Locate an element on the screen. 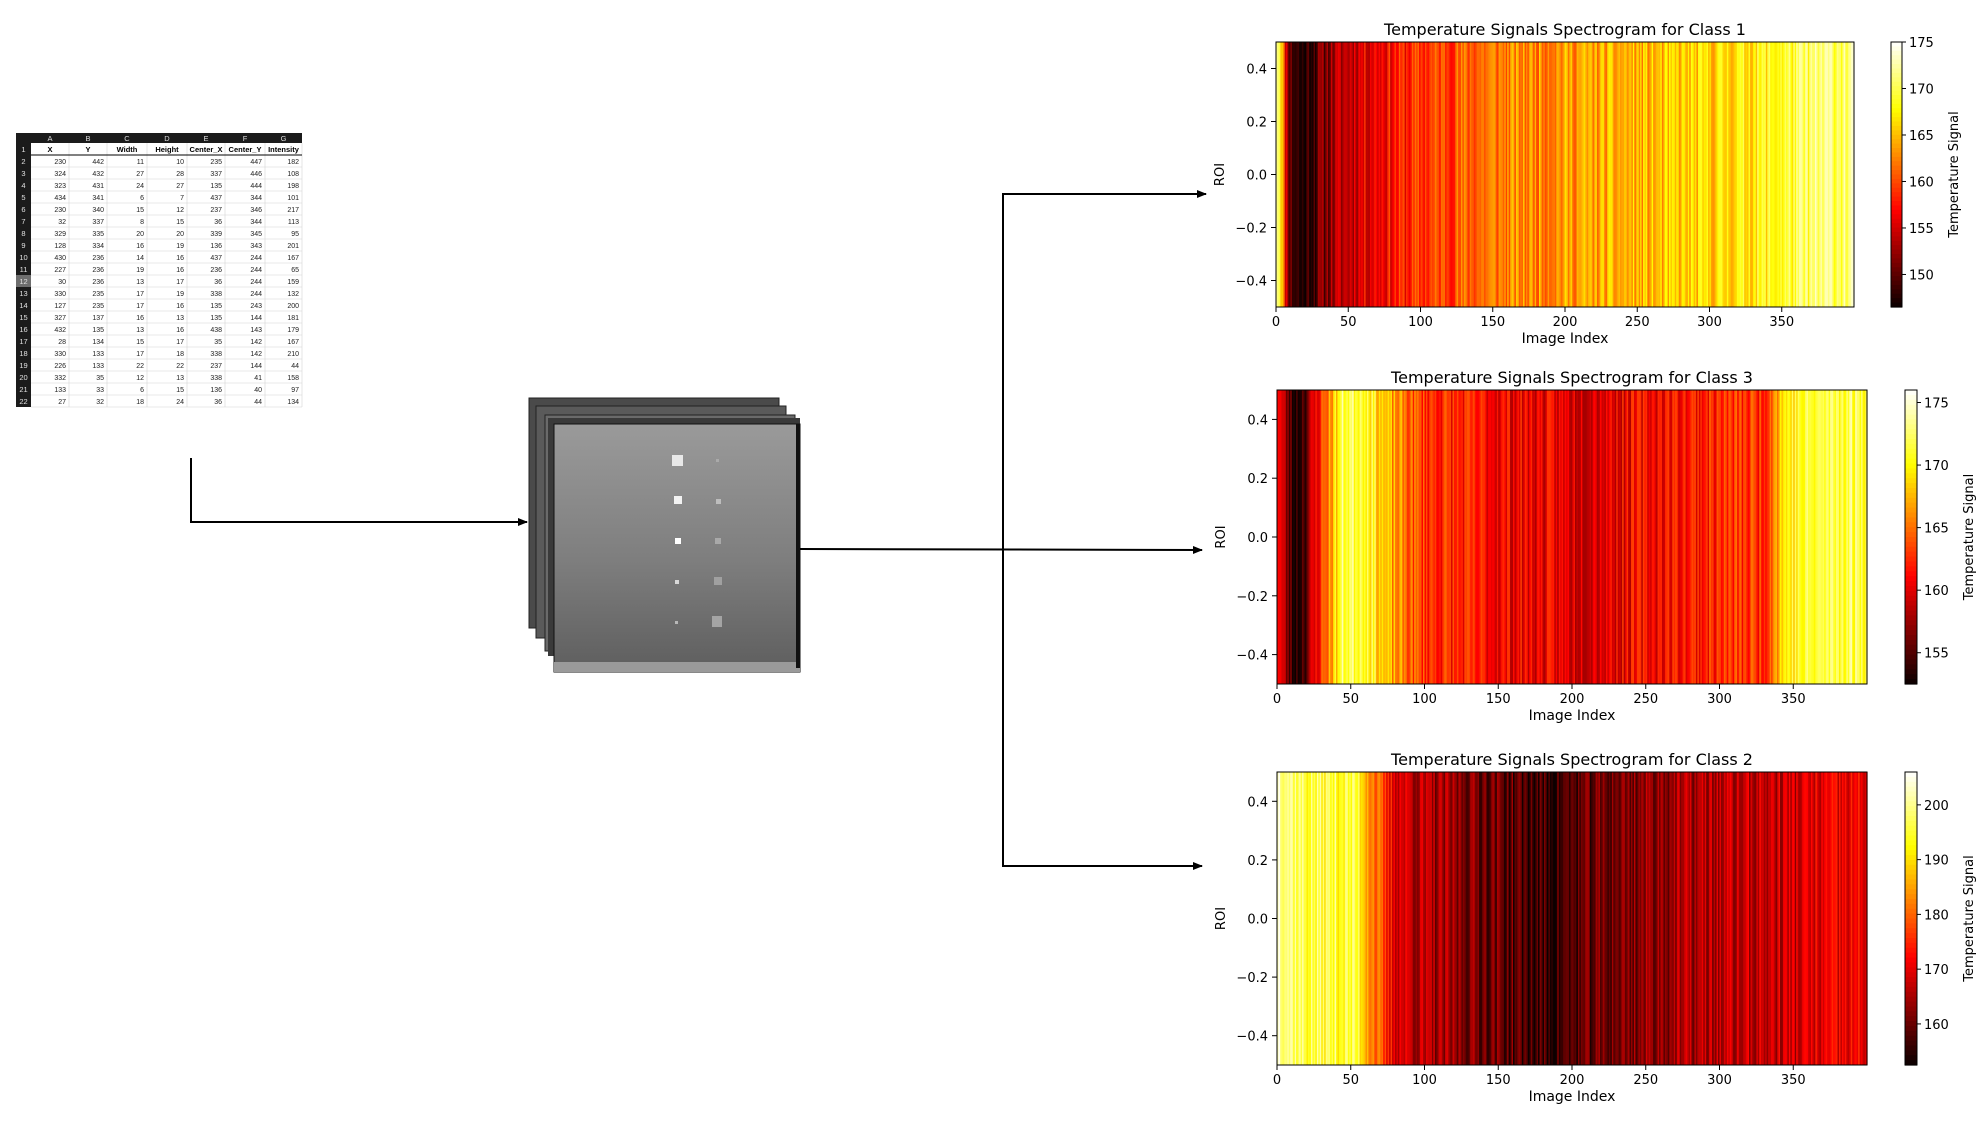 The width and height of the screenshot is (1982, 1128). x-tick-label: 150 is located at coordinates (1498, 699).